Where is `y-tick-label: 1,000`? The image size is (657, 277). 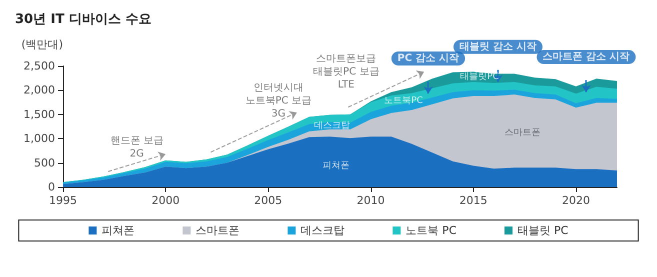
y-tick-label: 1,000 is located at coordinates (39, 139).